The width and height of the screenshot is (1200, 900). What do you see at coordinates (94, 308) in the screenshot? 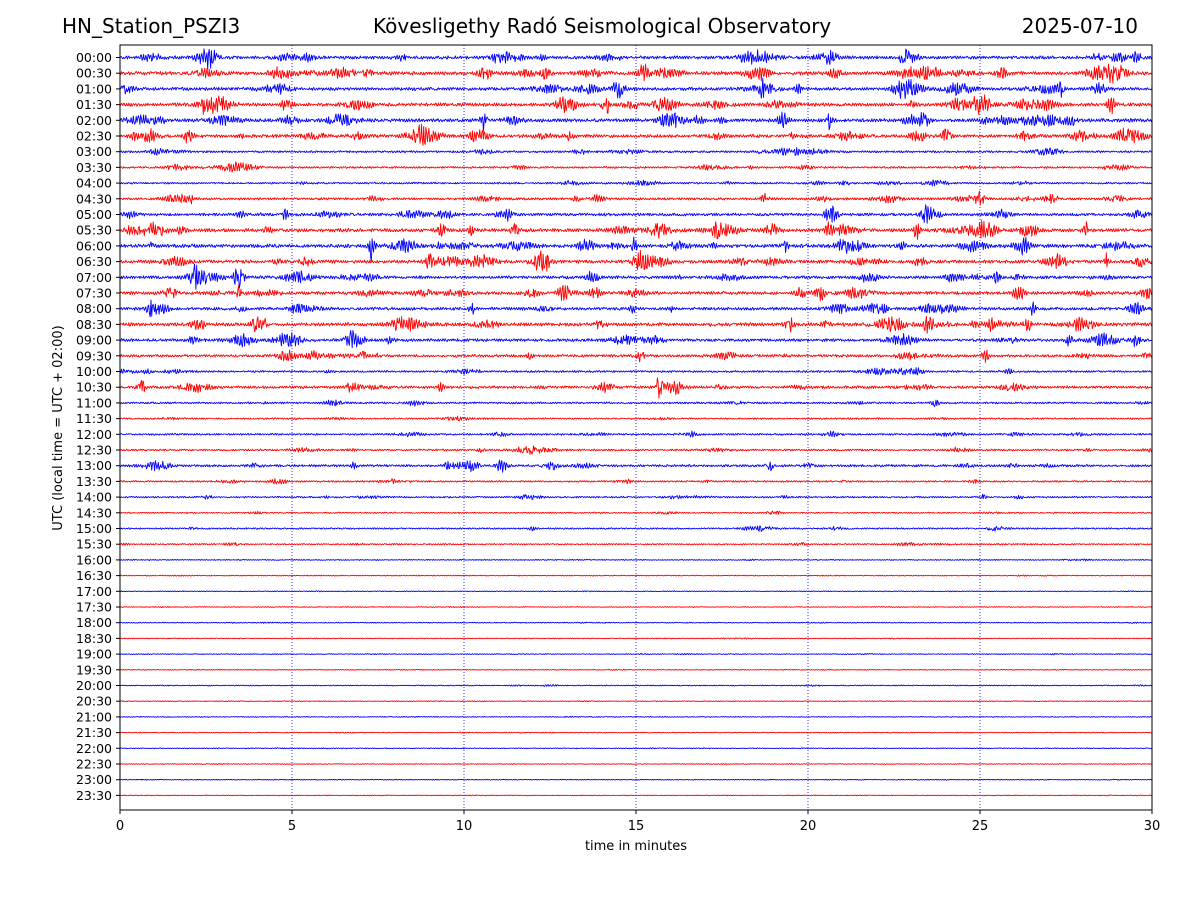
I see `y-tick-label-0800: 08:00` at bounding box center [94, 308].